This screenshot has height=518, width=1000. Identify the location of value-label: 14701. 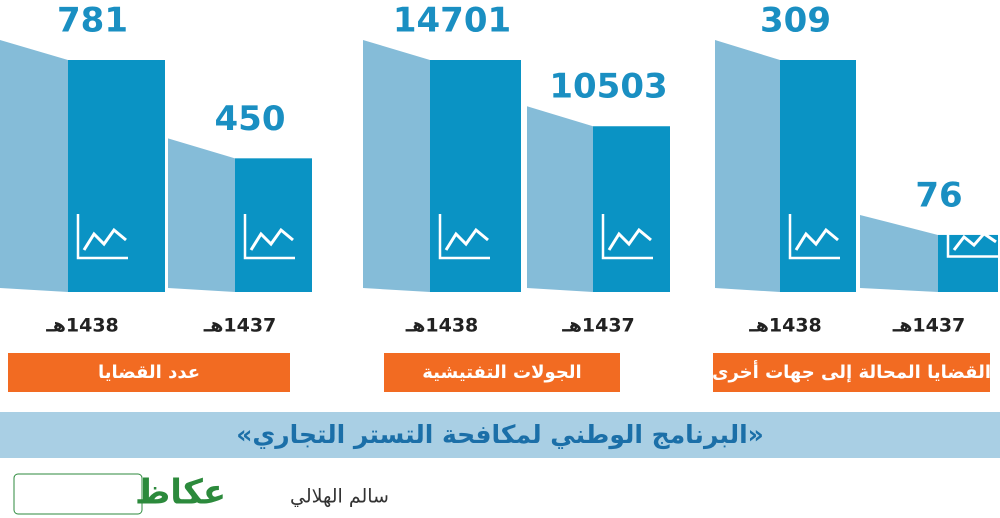
(452, 21).